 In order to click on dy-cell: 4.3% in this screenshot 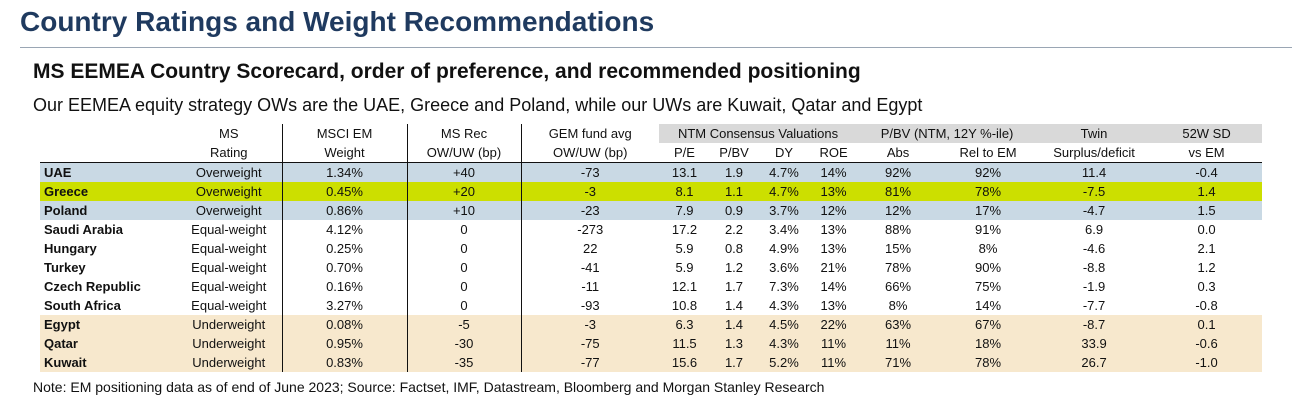, I will do `click(784, 305)`.